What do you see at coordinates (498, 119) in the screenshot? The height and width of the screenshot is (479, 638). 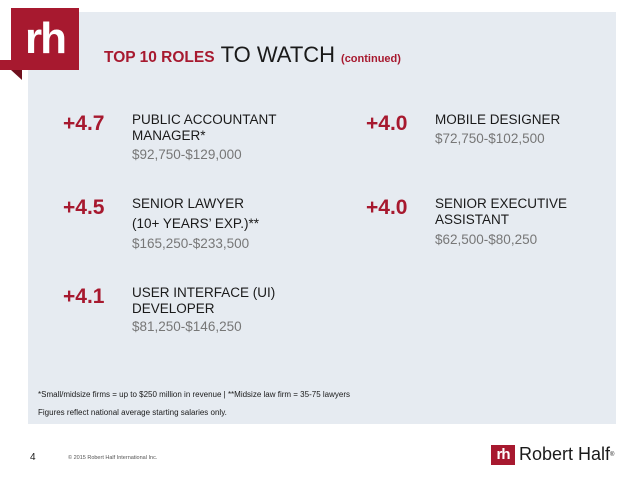 I see `role-title: MOBILE DESIGNER` at bounding box center [498, 119].